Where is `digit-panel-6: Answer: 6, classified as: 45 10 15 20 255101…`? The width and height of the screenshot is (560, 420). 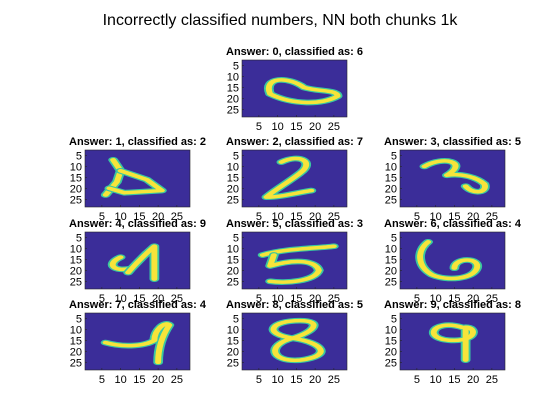
digit-panel-6: Answer: 6, classified as: 45 10 15 20 255101… is located at coordinates (453, 261).